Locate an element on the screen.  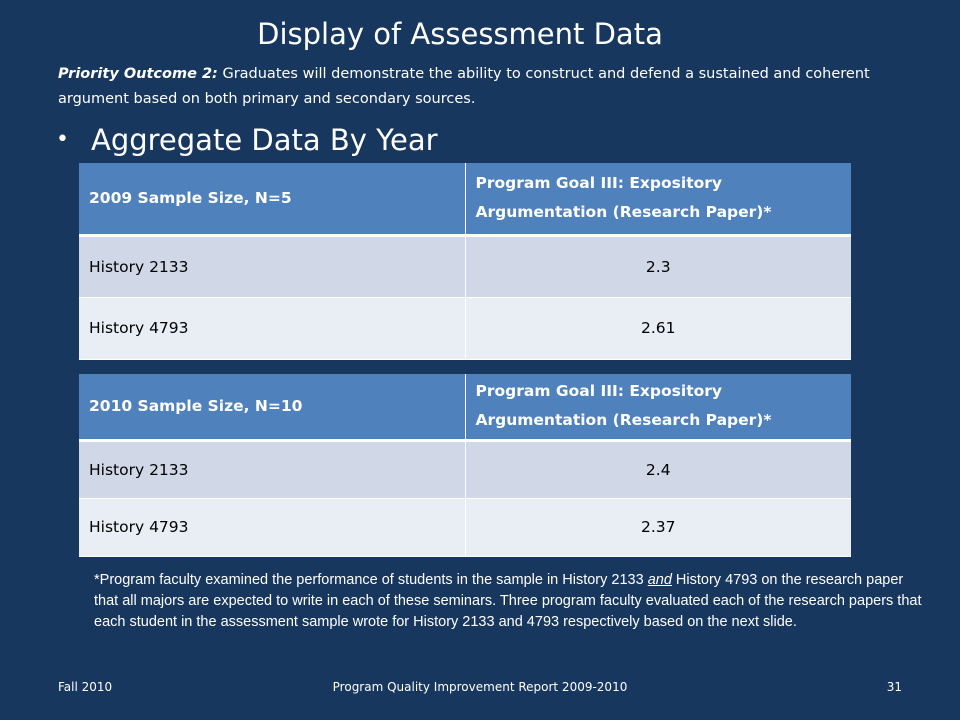
score-cell: 2.61 is located at coordinates (658, 328).